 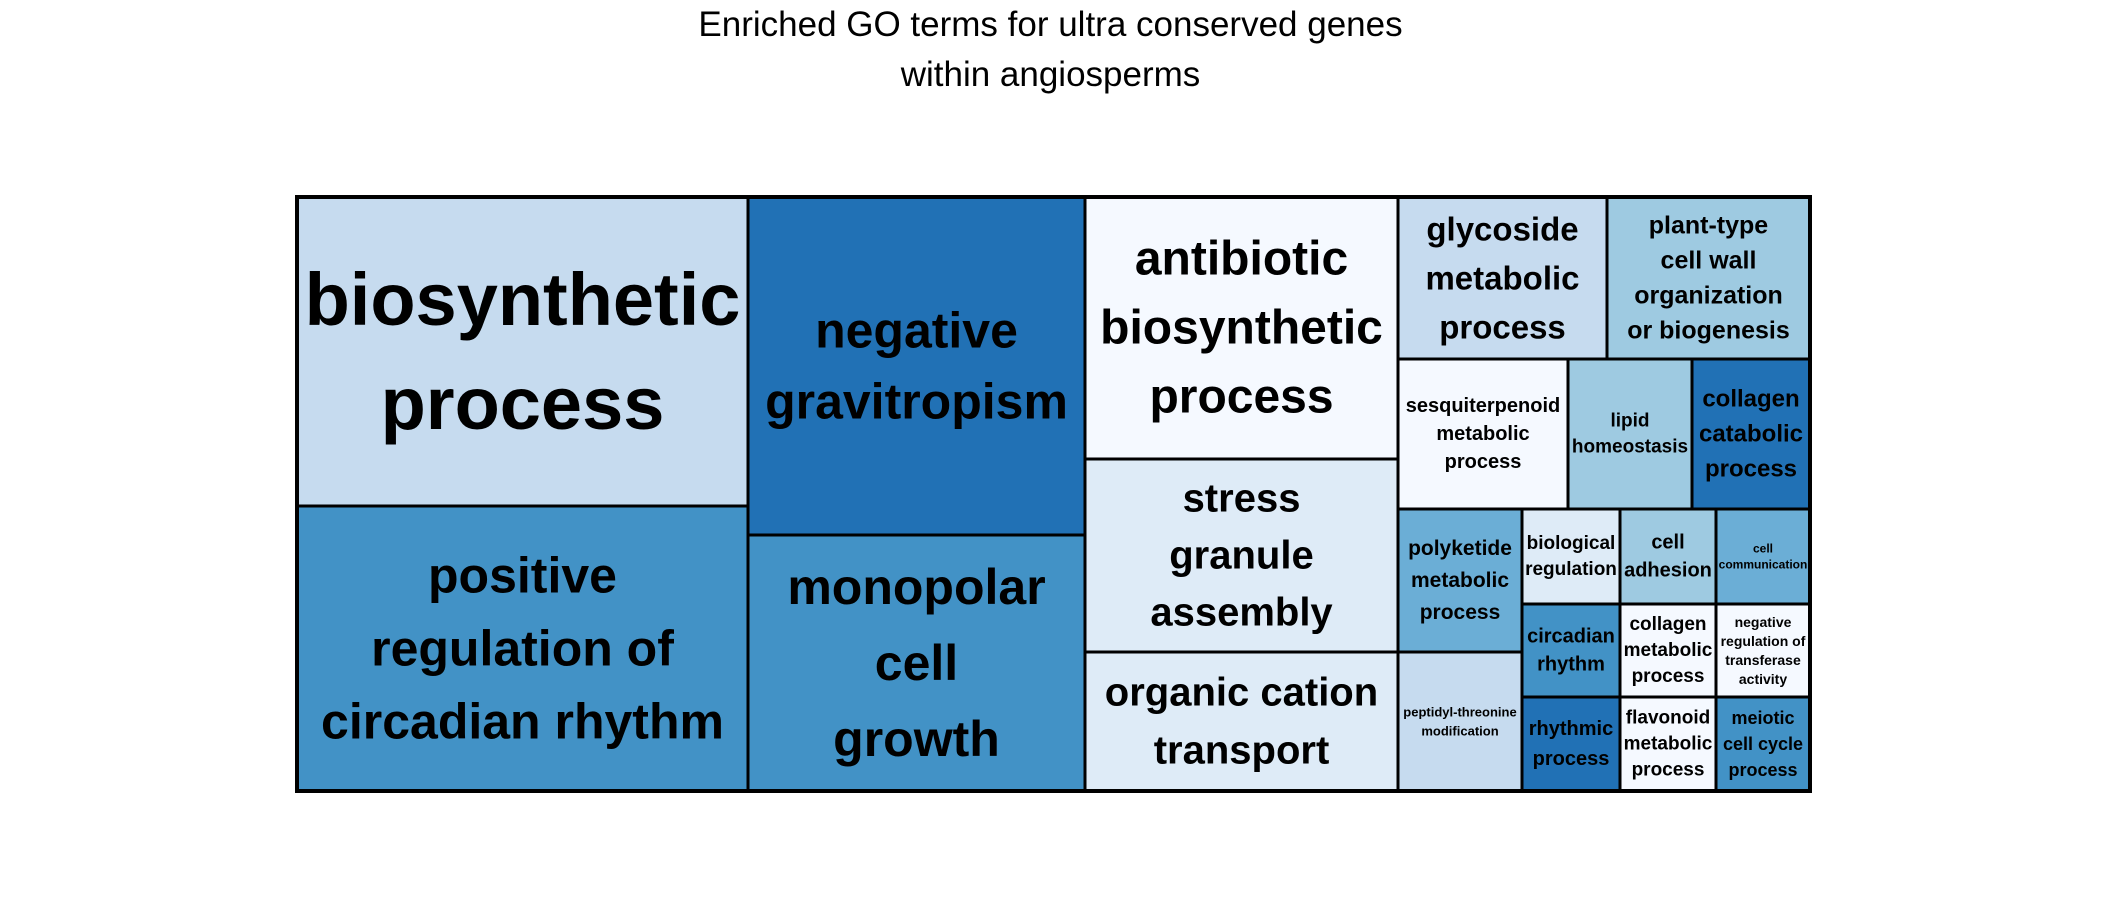 I want to click on tile-glycoside-metabolic-process: glycoside metabolic process, so click(x=1502, y=278).